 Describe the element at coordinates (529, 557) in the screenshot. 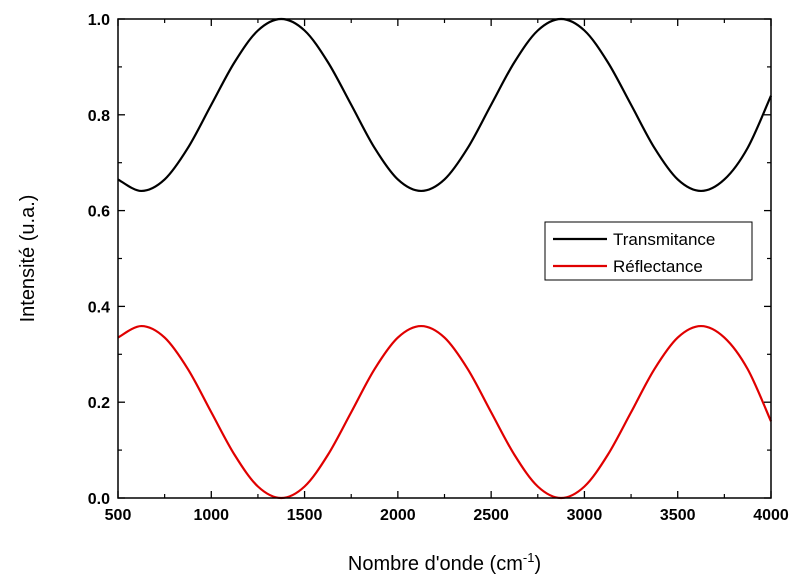

I see `x-axis-title-superscript: -1` at that location.